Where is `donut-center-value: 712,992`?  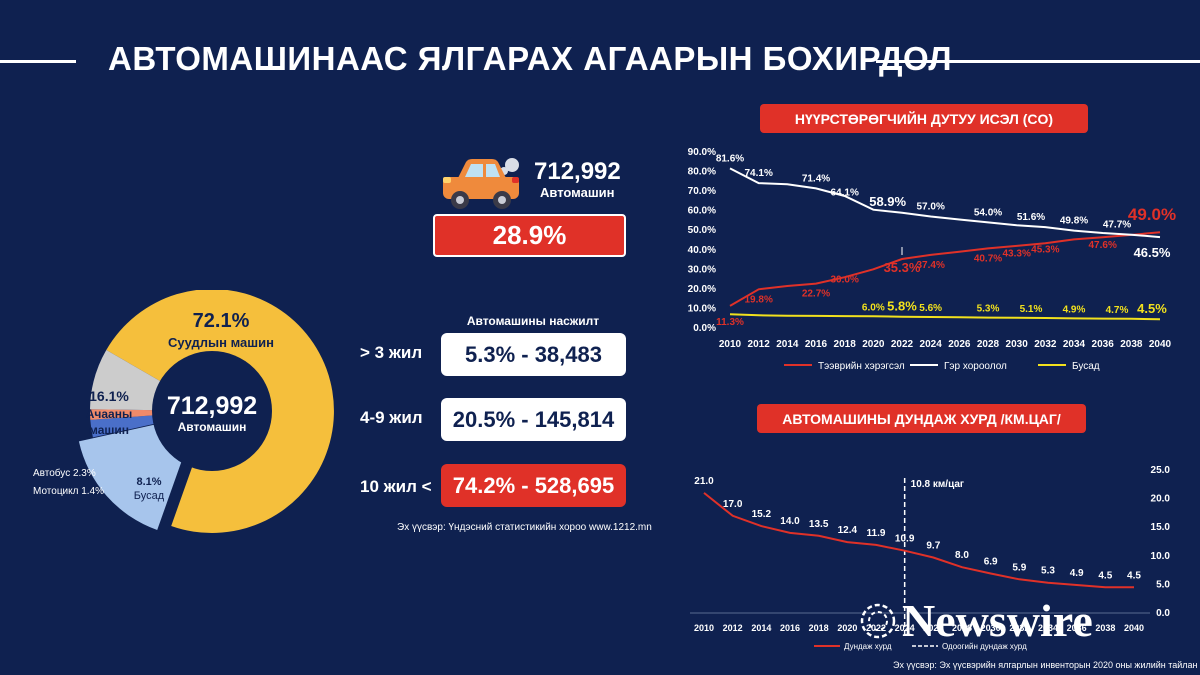 donut-center-value: 712,992 is located at coordinates (212, 406).